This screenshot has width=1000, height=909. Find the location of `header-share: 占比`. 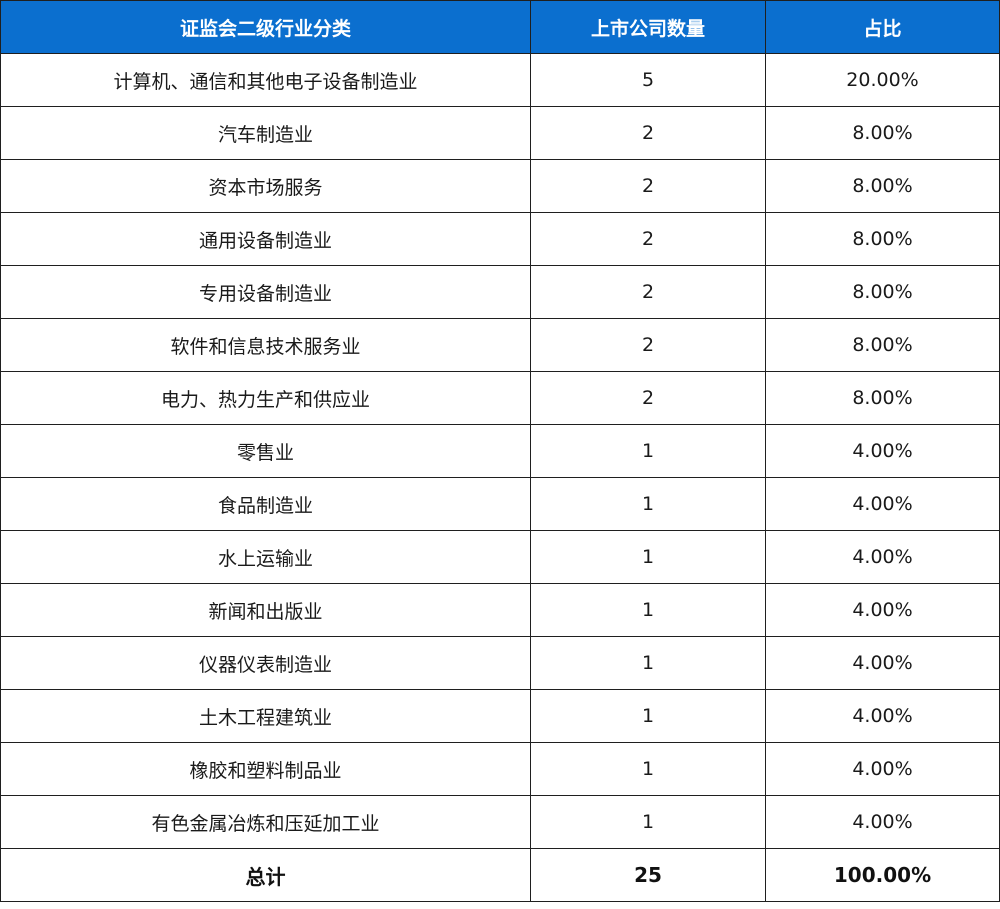

header-share: 占比 is located at coordinates (882, 27).